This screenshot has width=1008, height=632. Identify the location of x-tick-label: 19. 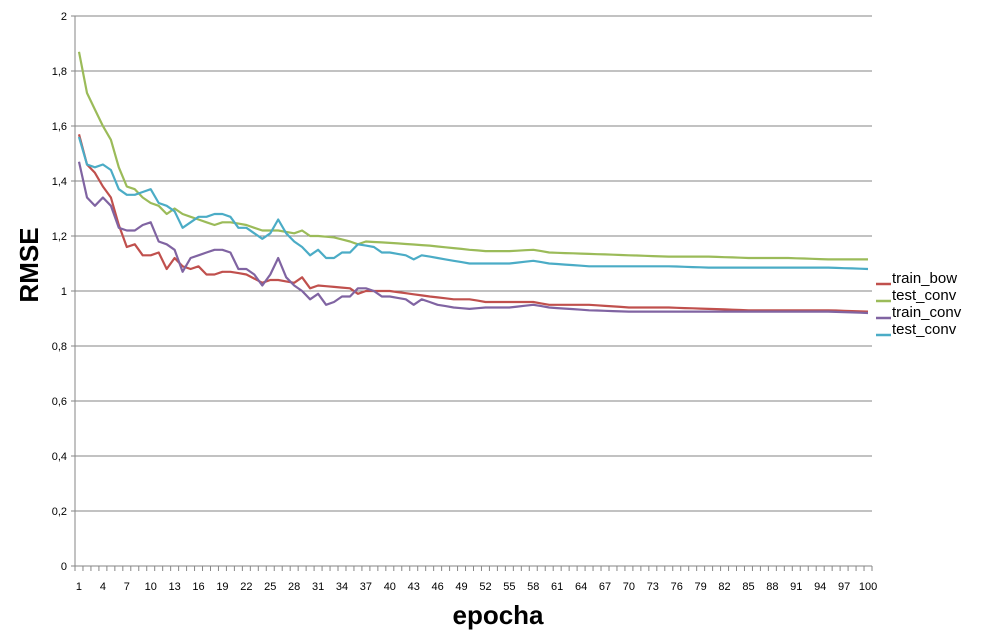
(222, 587).